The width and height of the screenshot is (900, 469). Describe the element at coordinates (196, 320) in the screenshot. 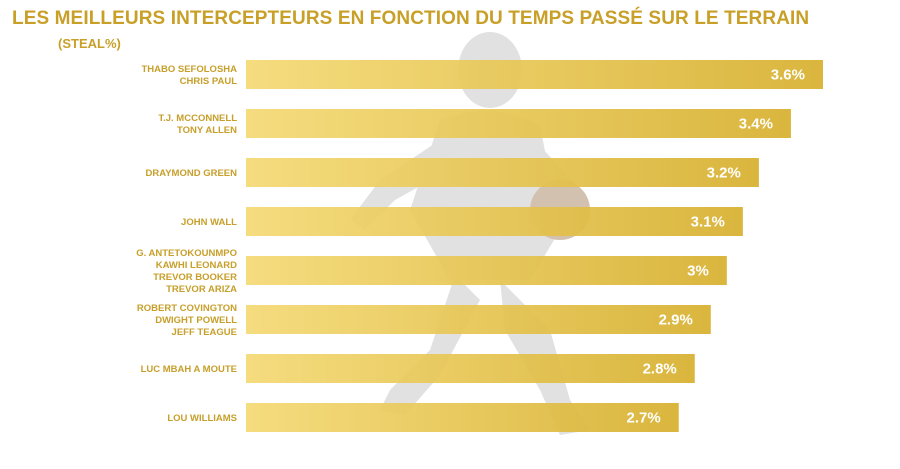

I see `category-label-5-1: DWIGHT POWELL` at that location.